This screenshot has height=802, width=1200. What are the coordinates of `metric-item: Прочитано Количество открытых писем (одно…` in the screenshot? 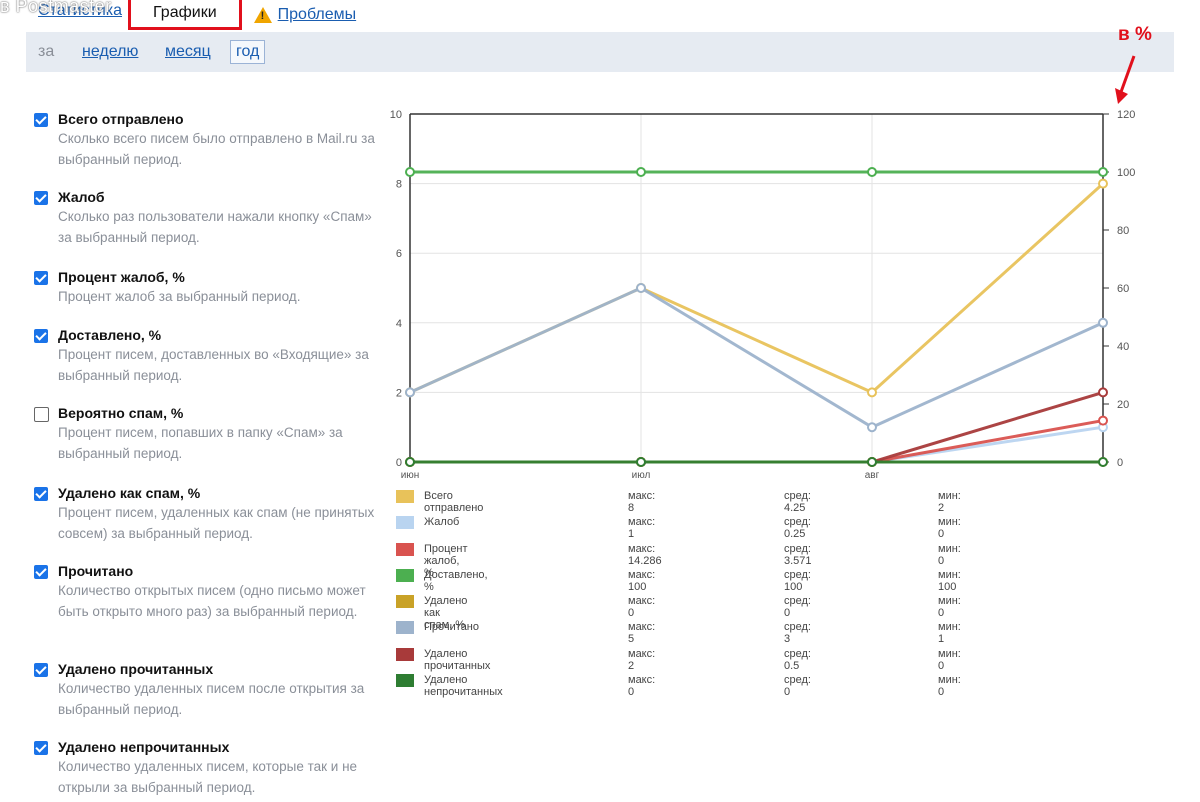 It's located at (211, 592).